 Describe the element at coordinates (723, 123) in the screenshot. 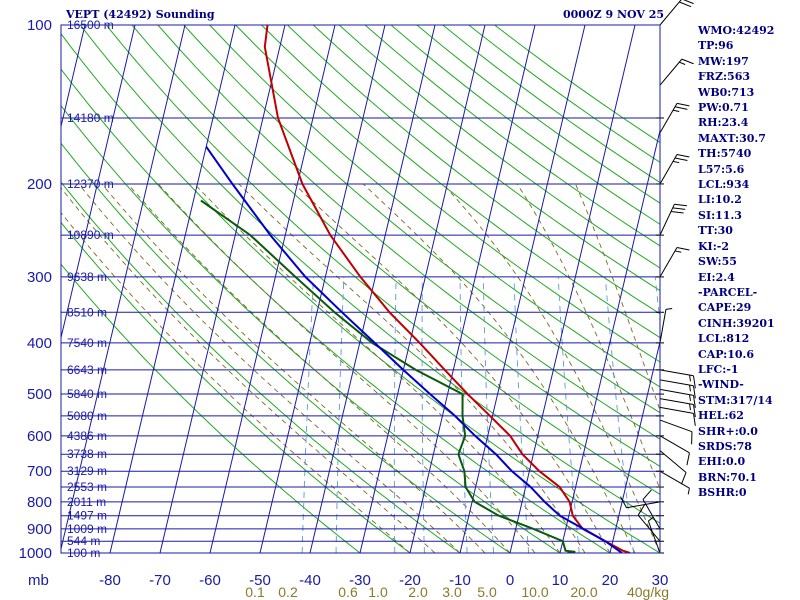

I see `index-item: RH:23.4` at that location.